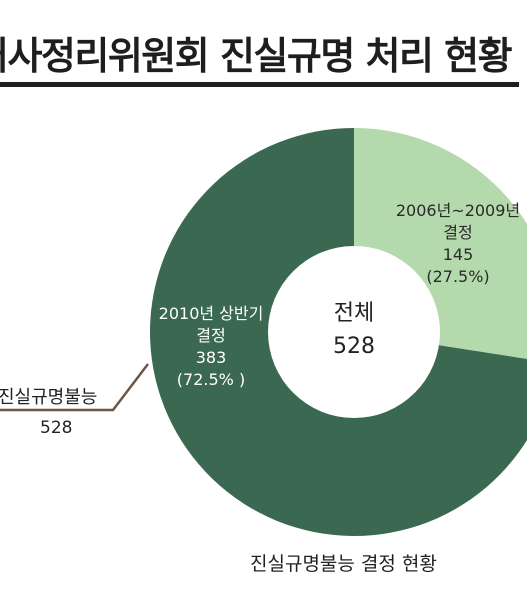 Image resolution: width=527 pixels, height=614 pixels. Describe the element at coordinates (354, 313) in the screenshot. I see `donut-center-label: 전체` at that location.